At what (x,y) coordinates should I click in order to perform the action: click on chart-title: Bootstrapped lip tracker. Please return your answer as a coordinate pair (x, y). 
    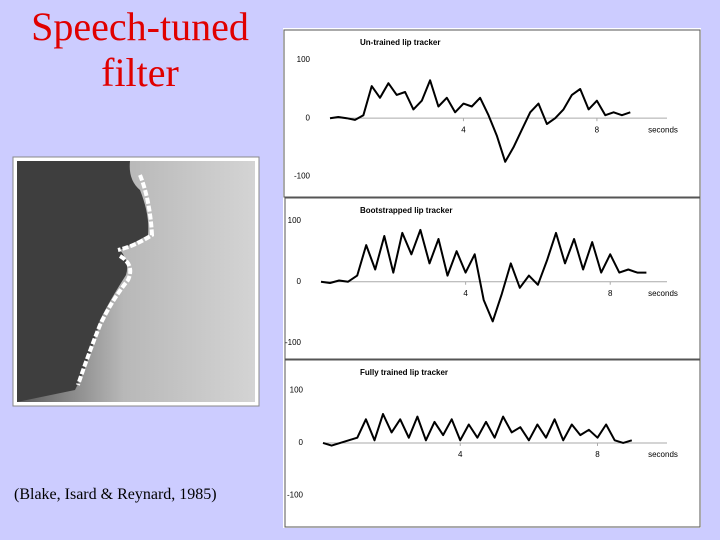
    Looking at the image, I should click on (406, 210).